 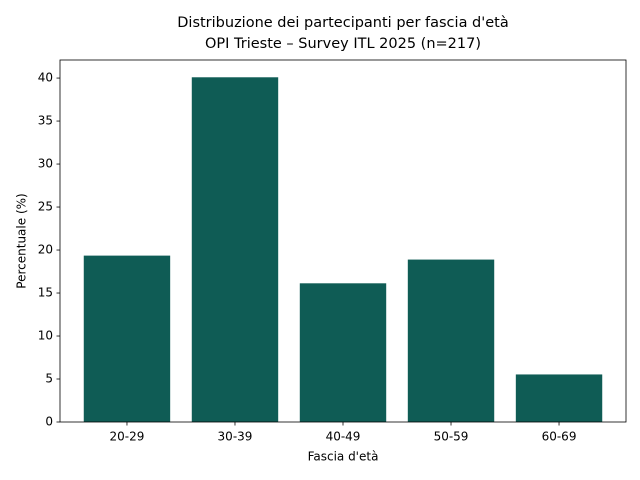 I want to click on y-tick-label: 5, so click(x=49, y=379).